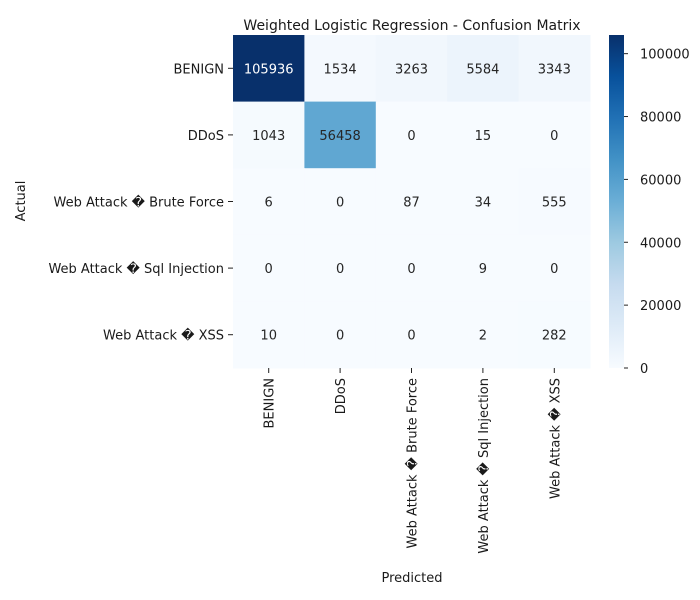 Image resolution: width=700 pixels, height=600 pixels. What do you see at coordinates (341, 396) in the screenshot?
I see `col-tick-label: DDoS` at bounding box center [341, 396].